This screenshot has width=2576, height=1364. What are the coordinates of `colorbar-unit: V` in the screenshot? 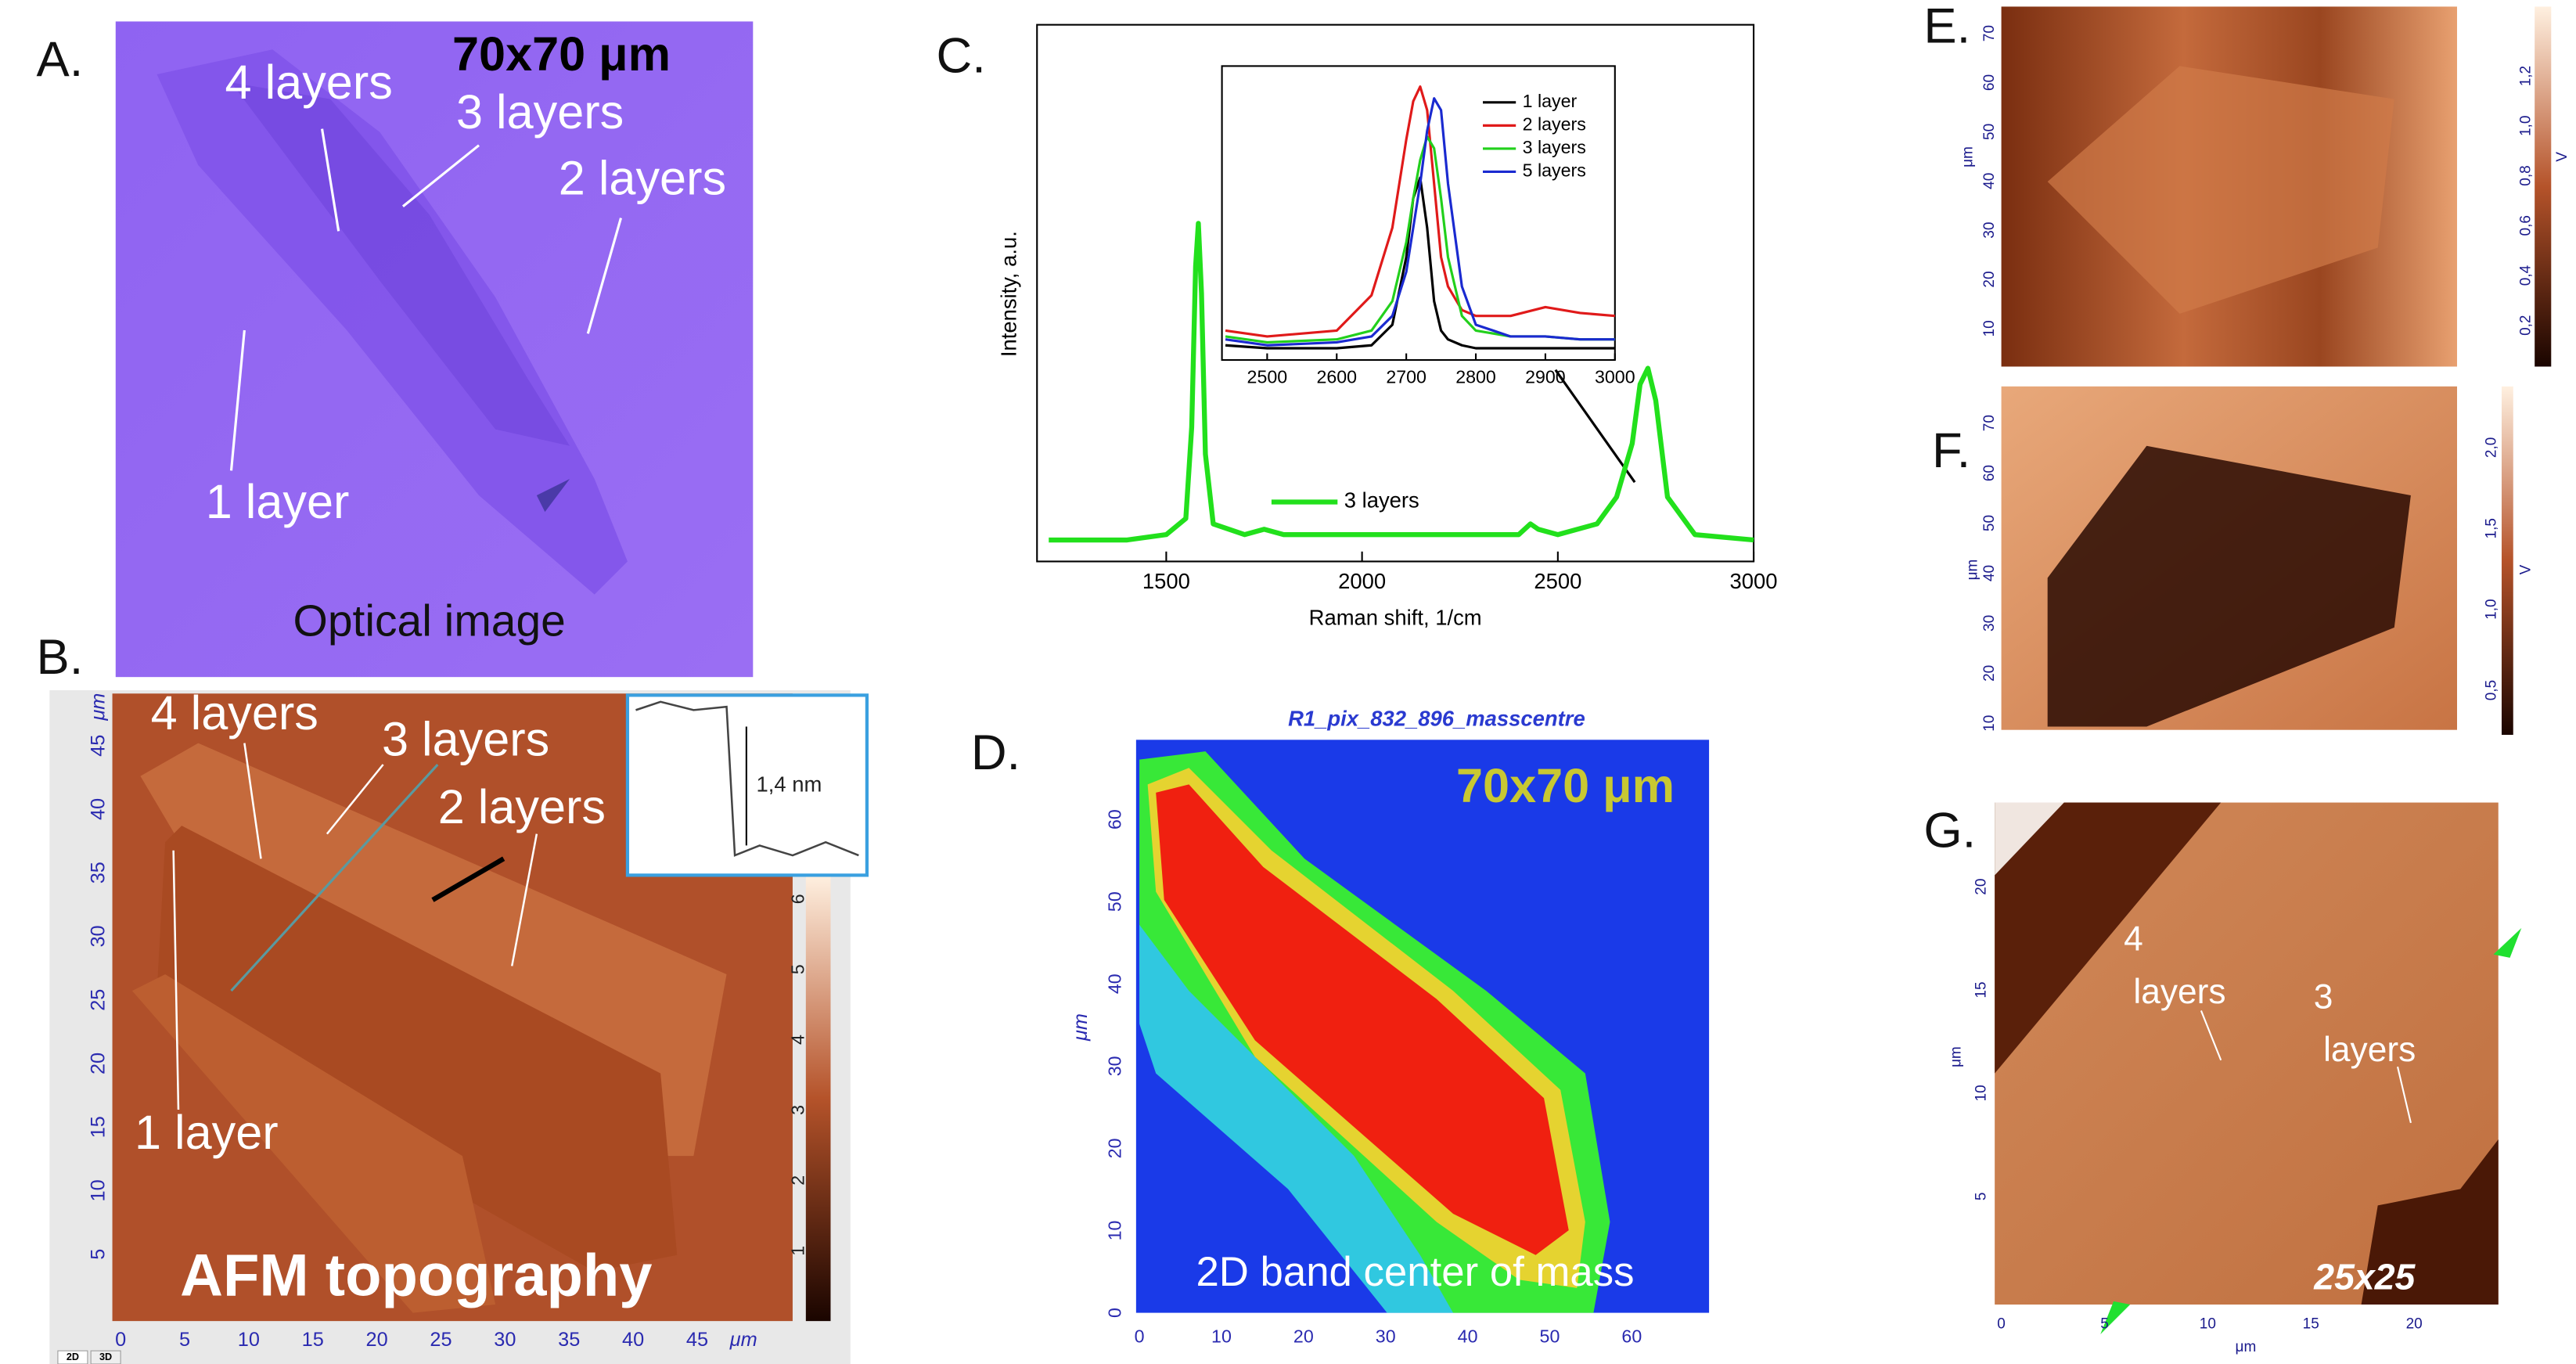 It's located at (2527, 569).